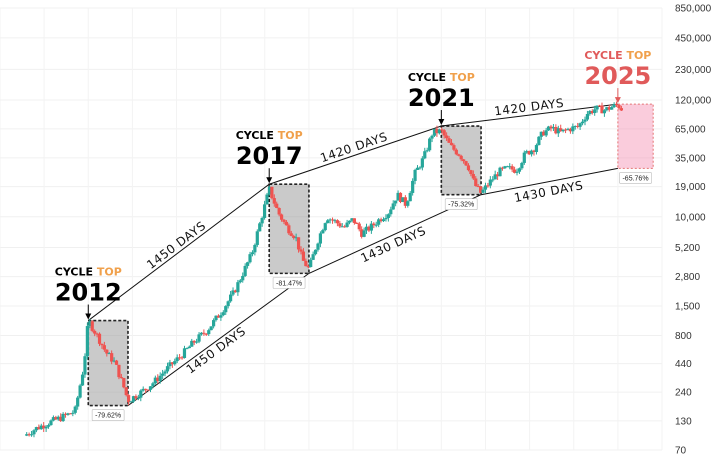 This screenshot has width=720, height=457. I want to click on cycle-arrow-head, so click(269, 180).